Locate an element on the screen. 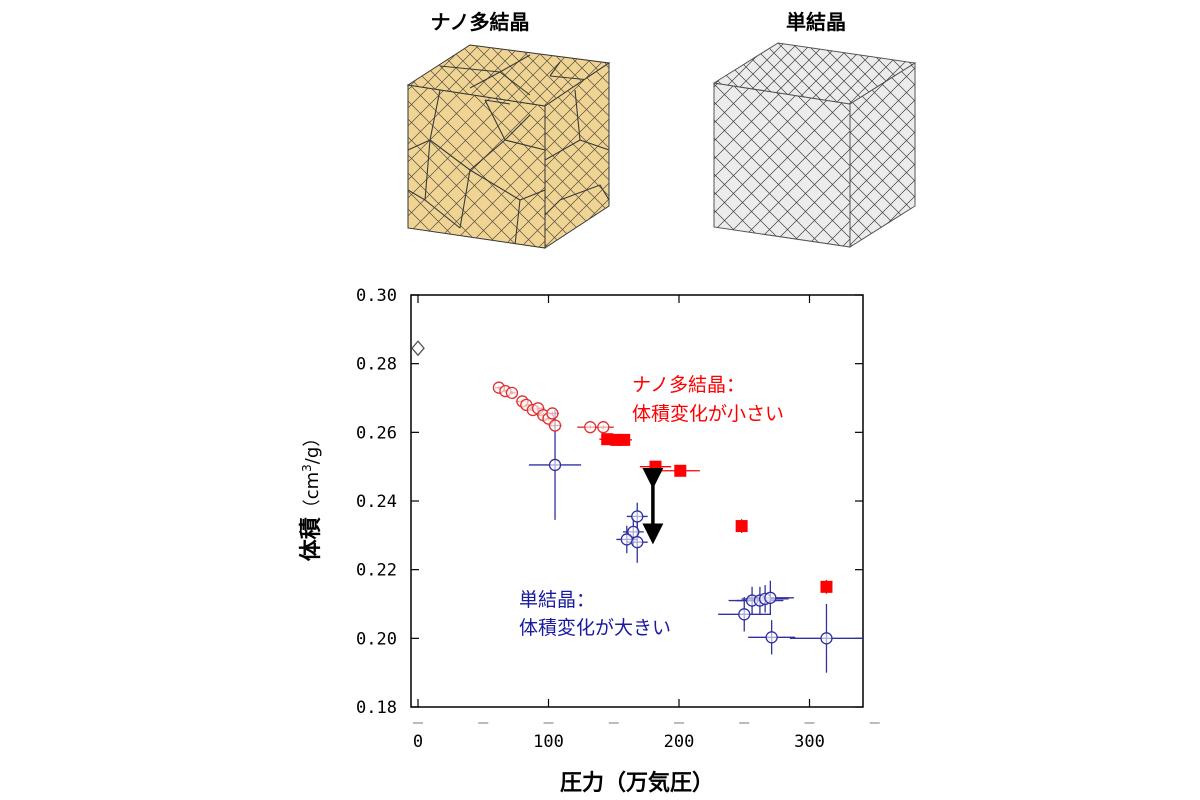 This screenshot has width=1200, height=800. x-axis-label: 圧力（万気圧） is located at coordinates (637, 783).